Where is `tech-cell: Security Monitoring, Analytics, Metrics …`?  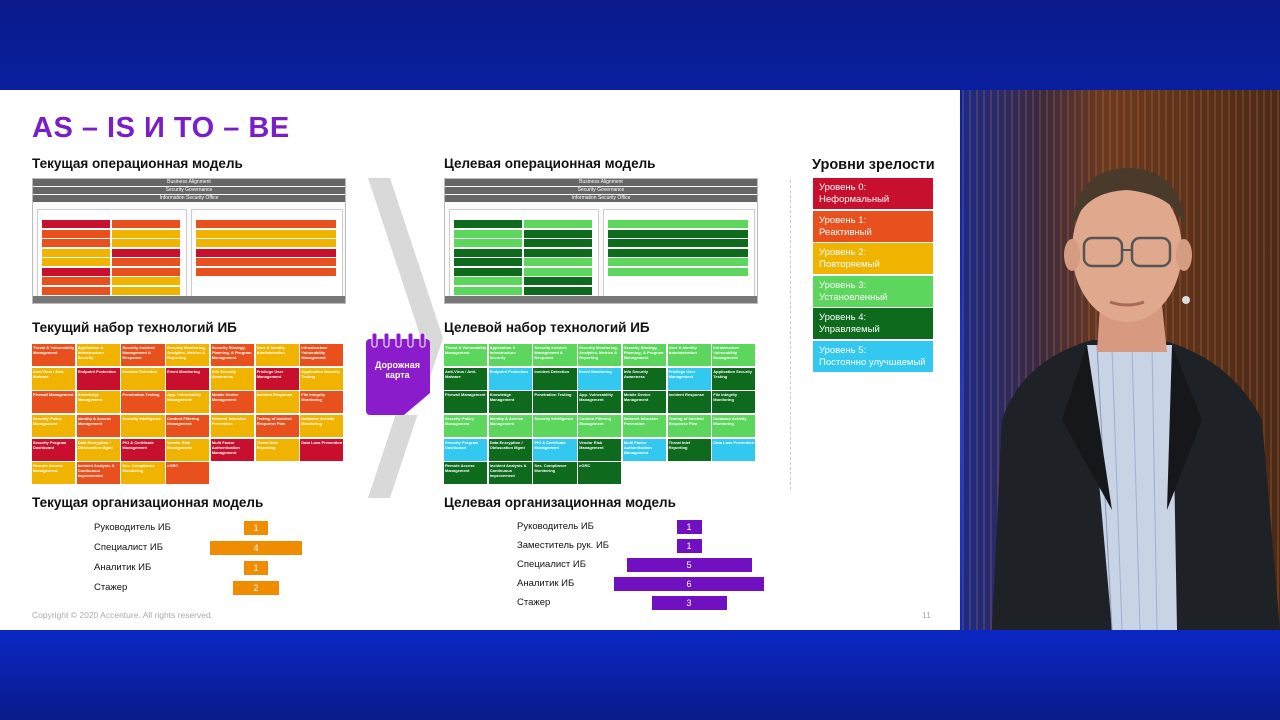
tech-cell: Security Monitoring, Analytics, Metrics … is located at coordinates (188, 355).